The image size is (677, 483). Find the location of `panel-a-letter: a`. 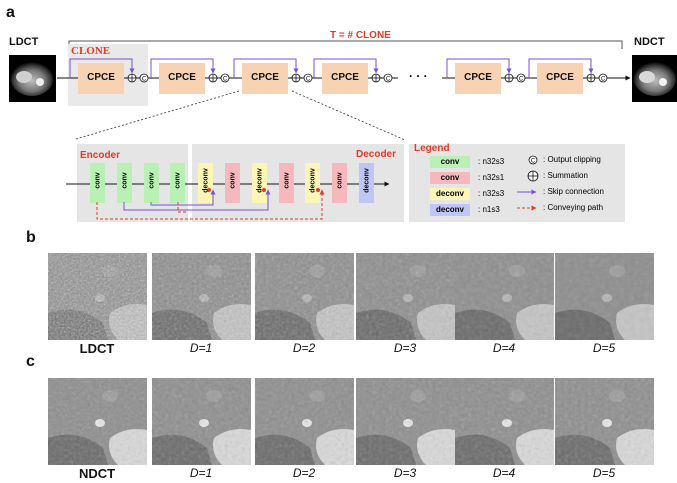

panel-a-letter: a is located at coordinates (10, 12).